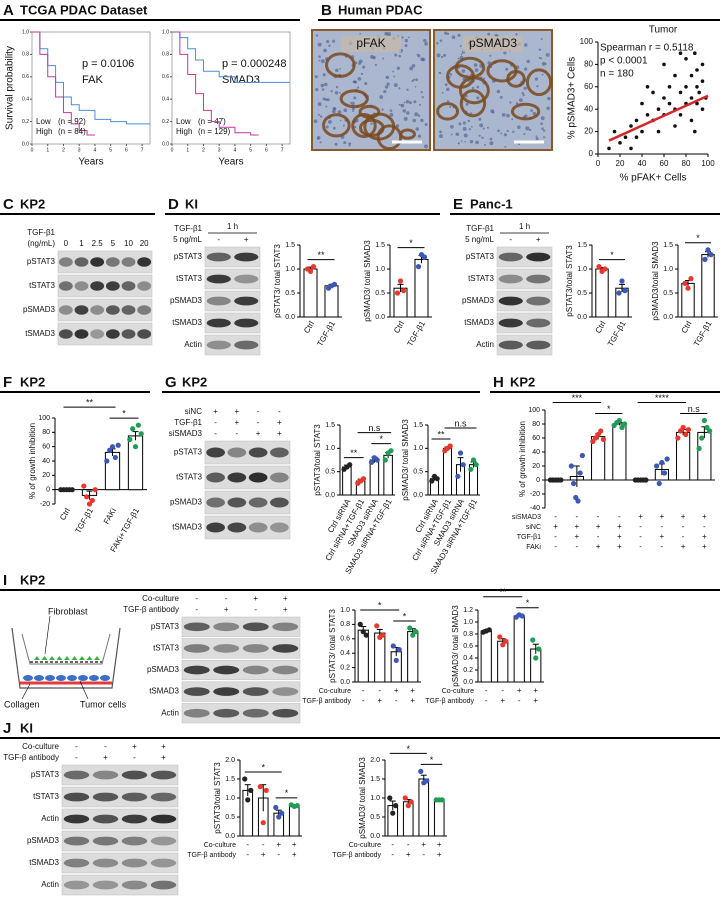 The width and height of the screenshot is (723, 900). I want to click on x-tick-label: 4, so click(95, 150).